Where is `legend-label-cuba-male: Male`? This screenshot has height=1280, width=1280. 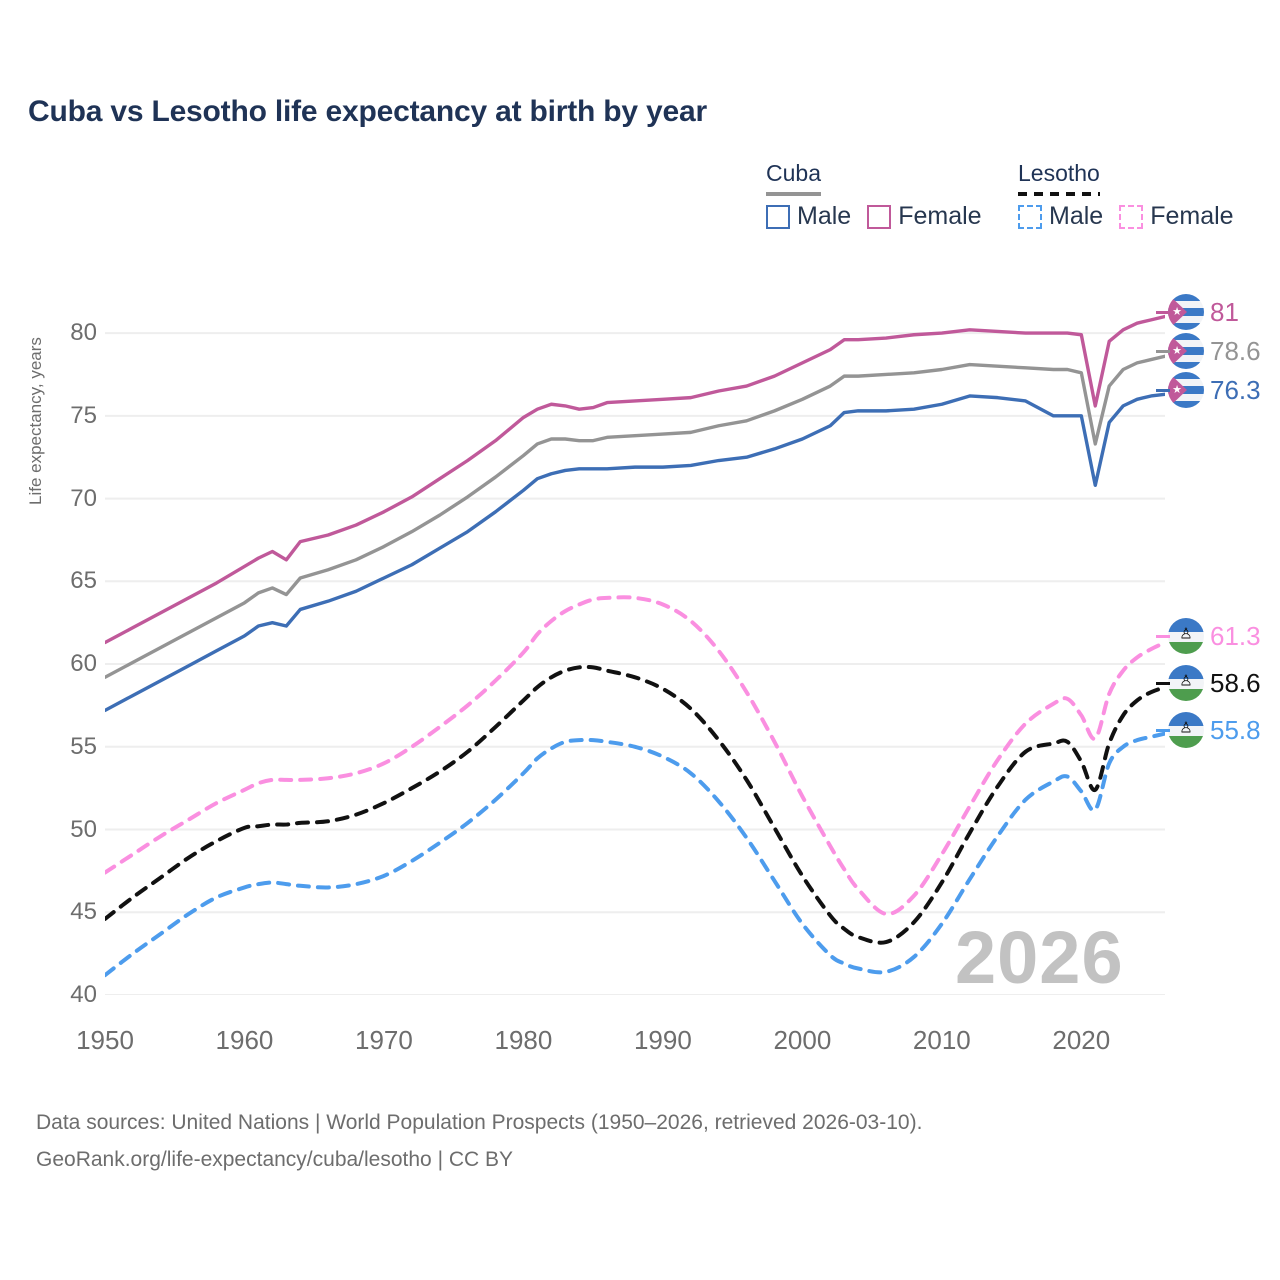
legend-label-cuba-male: Male is located at coordinates (824, 216).